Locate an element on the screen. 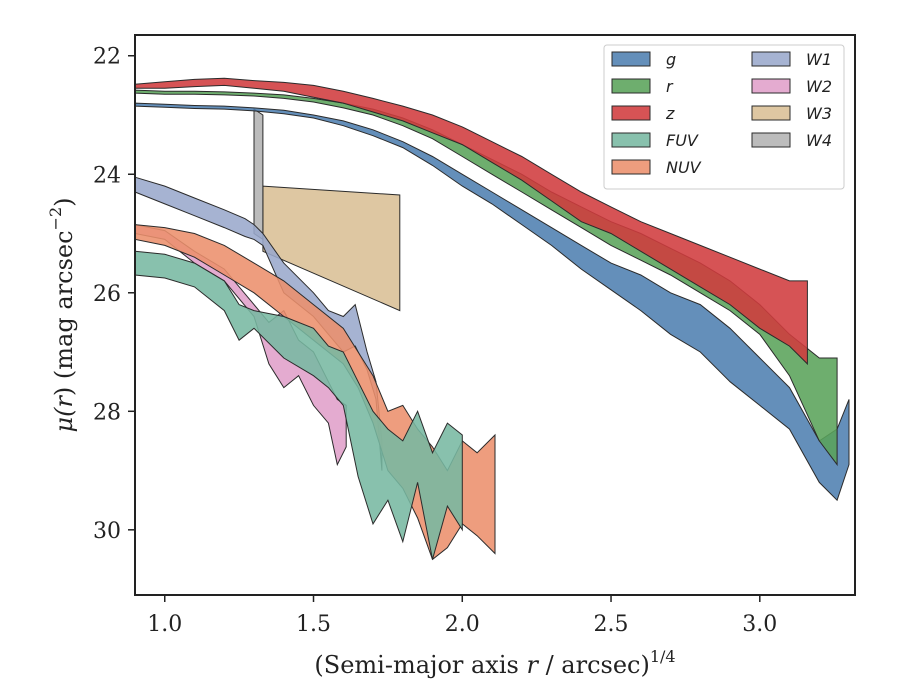 The width and height of the screenshot is (900, 700). y-tick-label: 30 is located at coordinates (107, 531).